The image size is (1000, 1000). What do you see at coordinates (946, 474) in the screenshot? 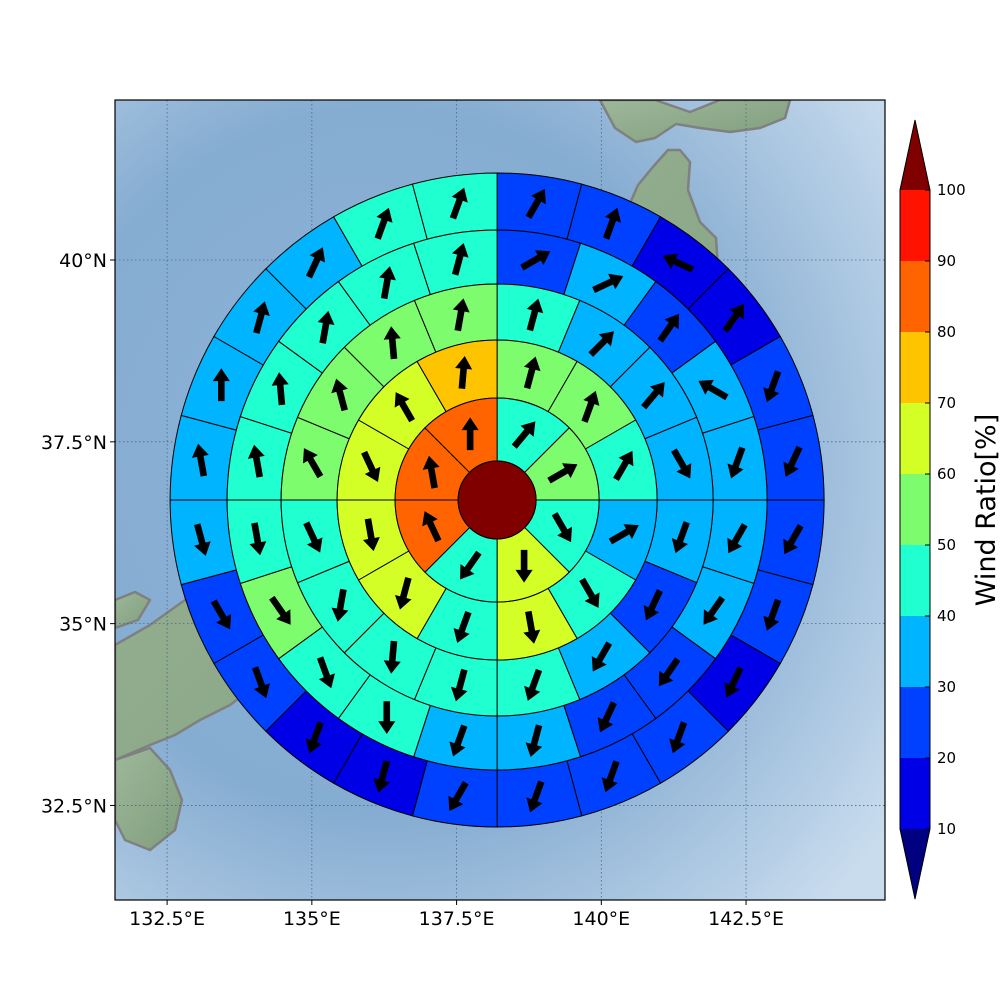
I see `colorbar-tick-label: 60` at bounding box center [946, 474].